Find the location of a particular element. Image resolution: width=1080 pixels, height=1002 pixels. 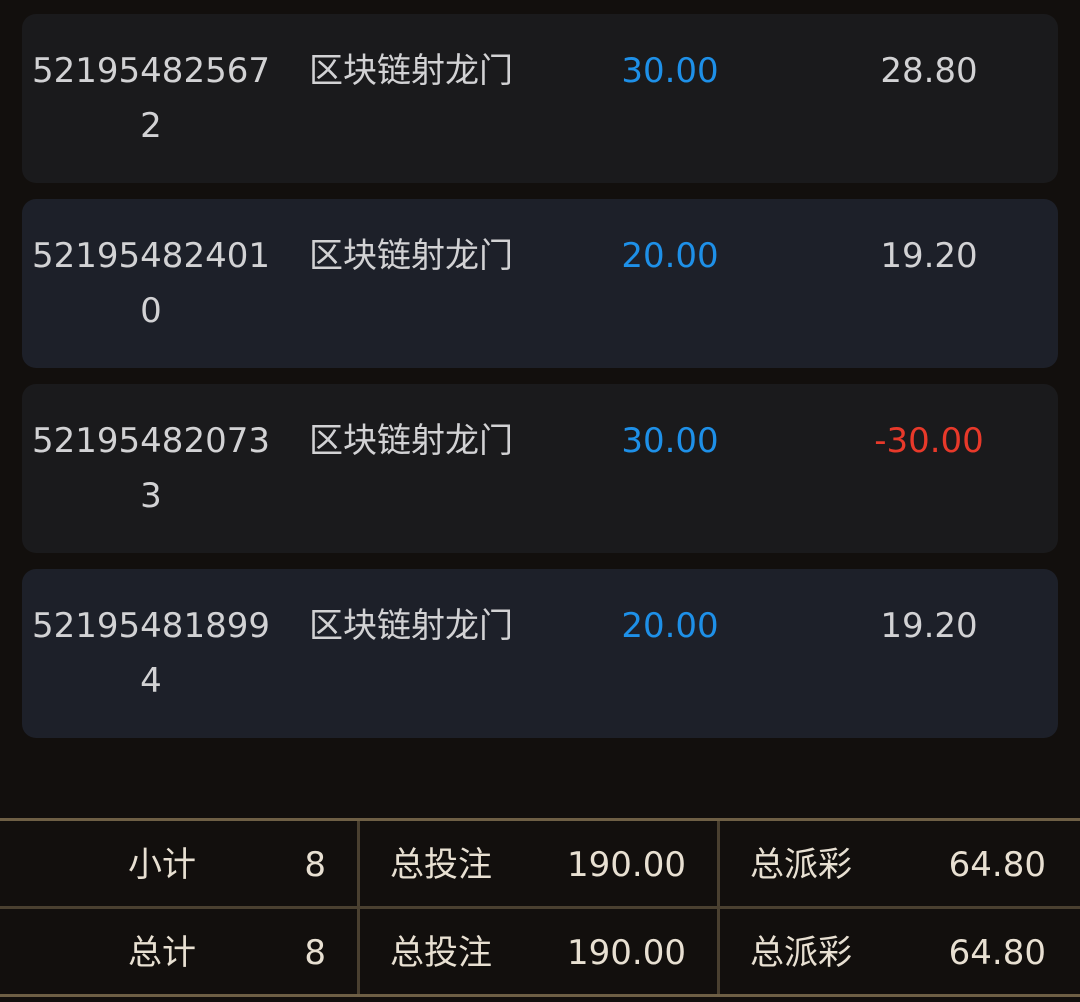

order-id: 521954824010 is located at coordinates (151, 283).